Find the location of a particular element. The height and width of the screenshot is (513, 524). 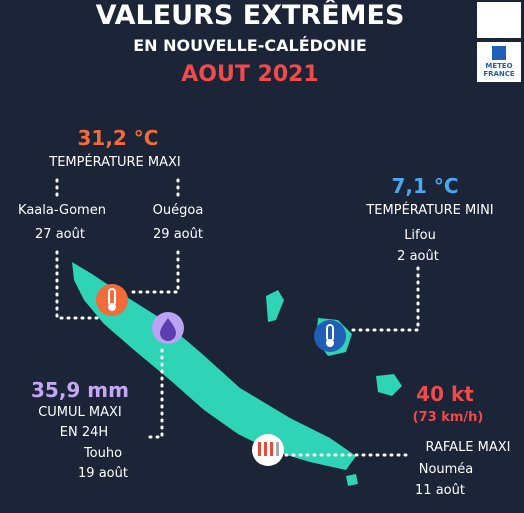

tmax-value: 31,2 °C is located at coordinates (118, 138).